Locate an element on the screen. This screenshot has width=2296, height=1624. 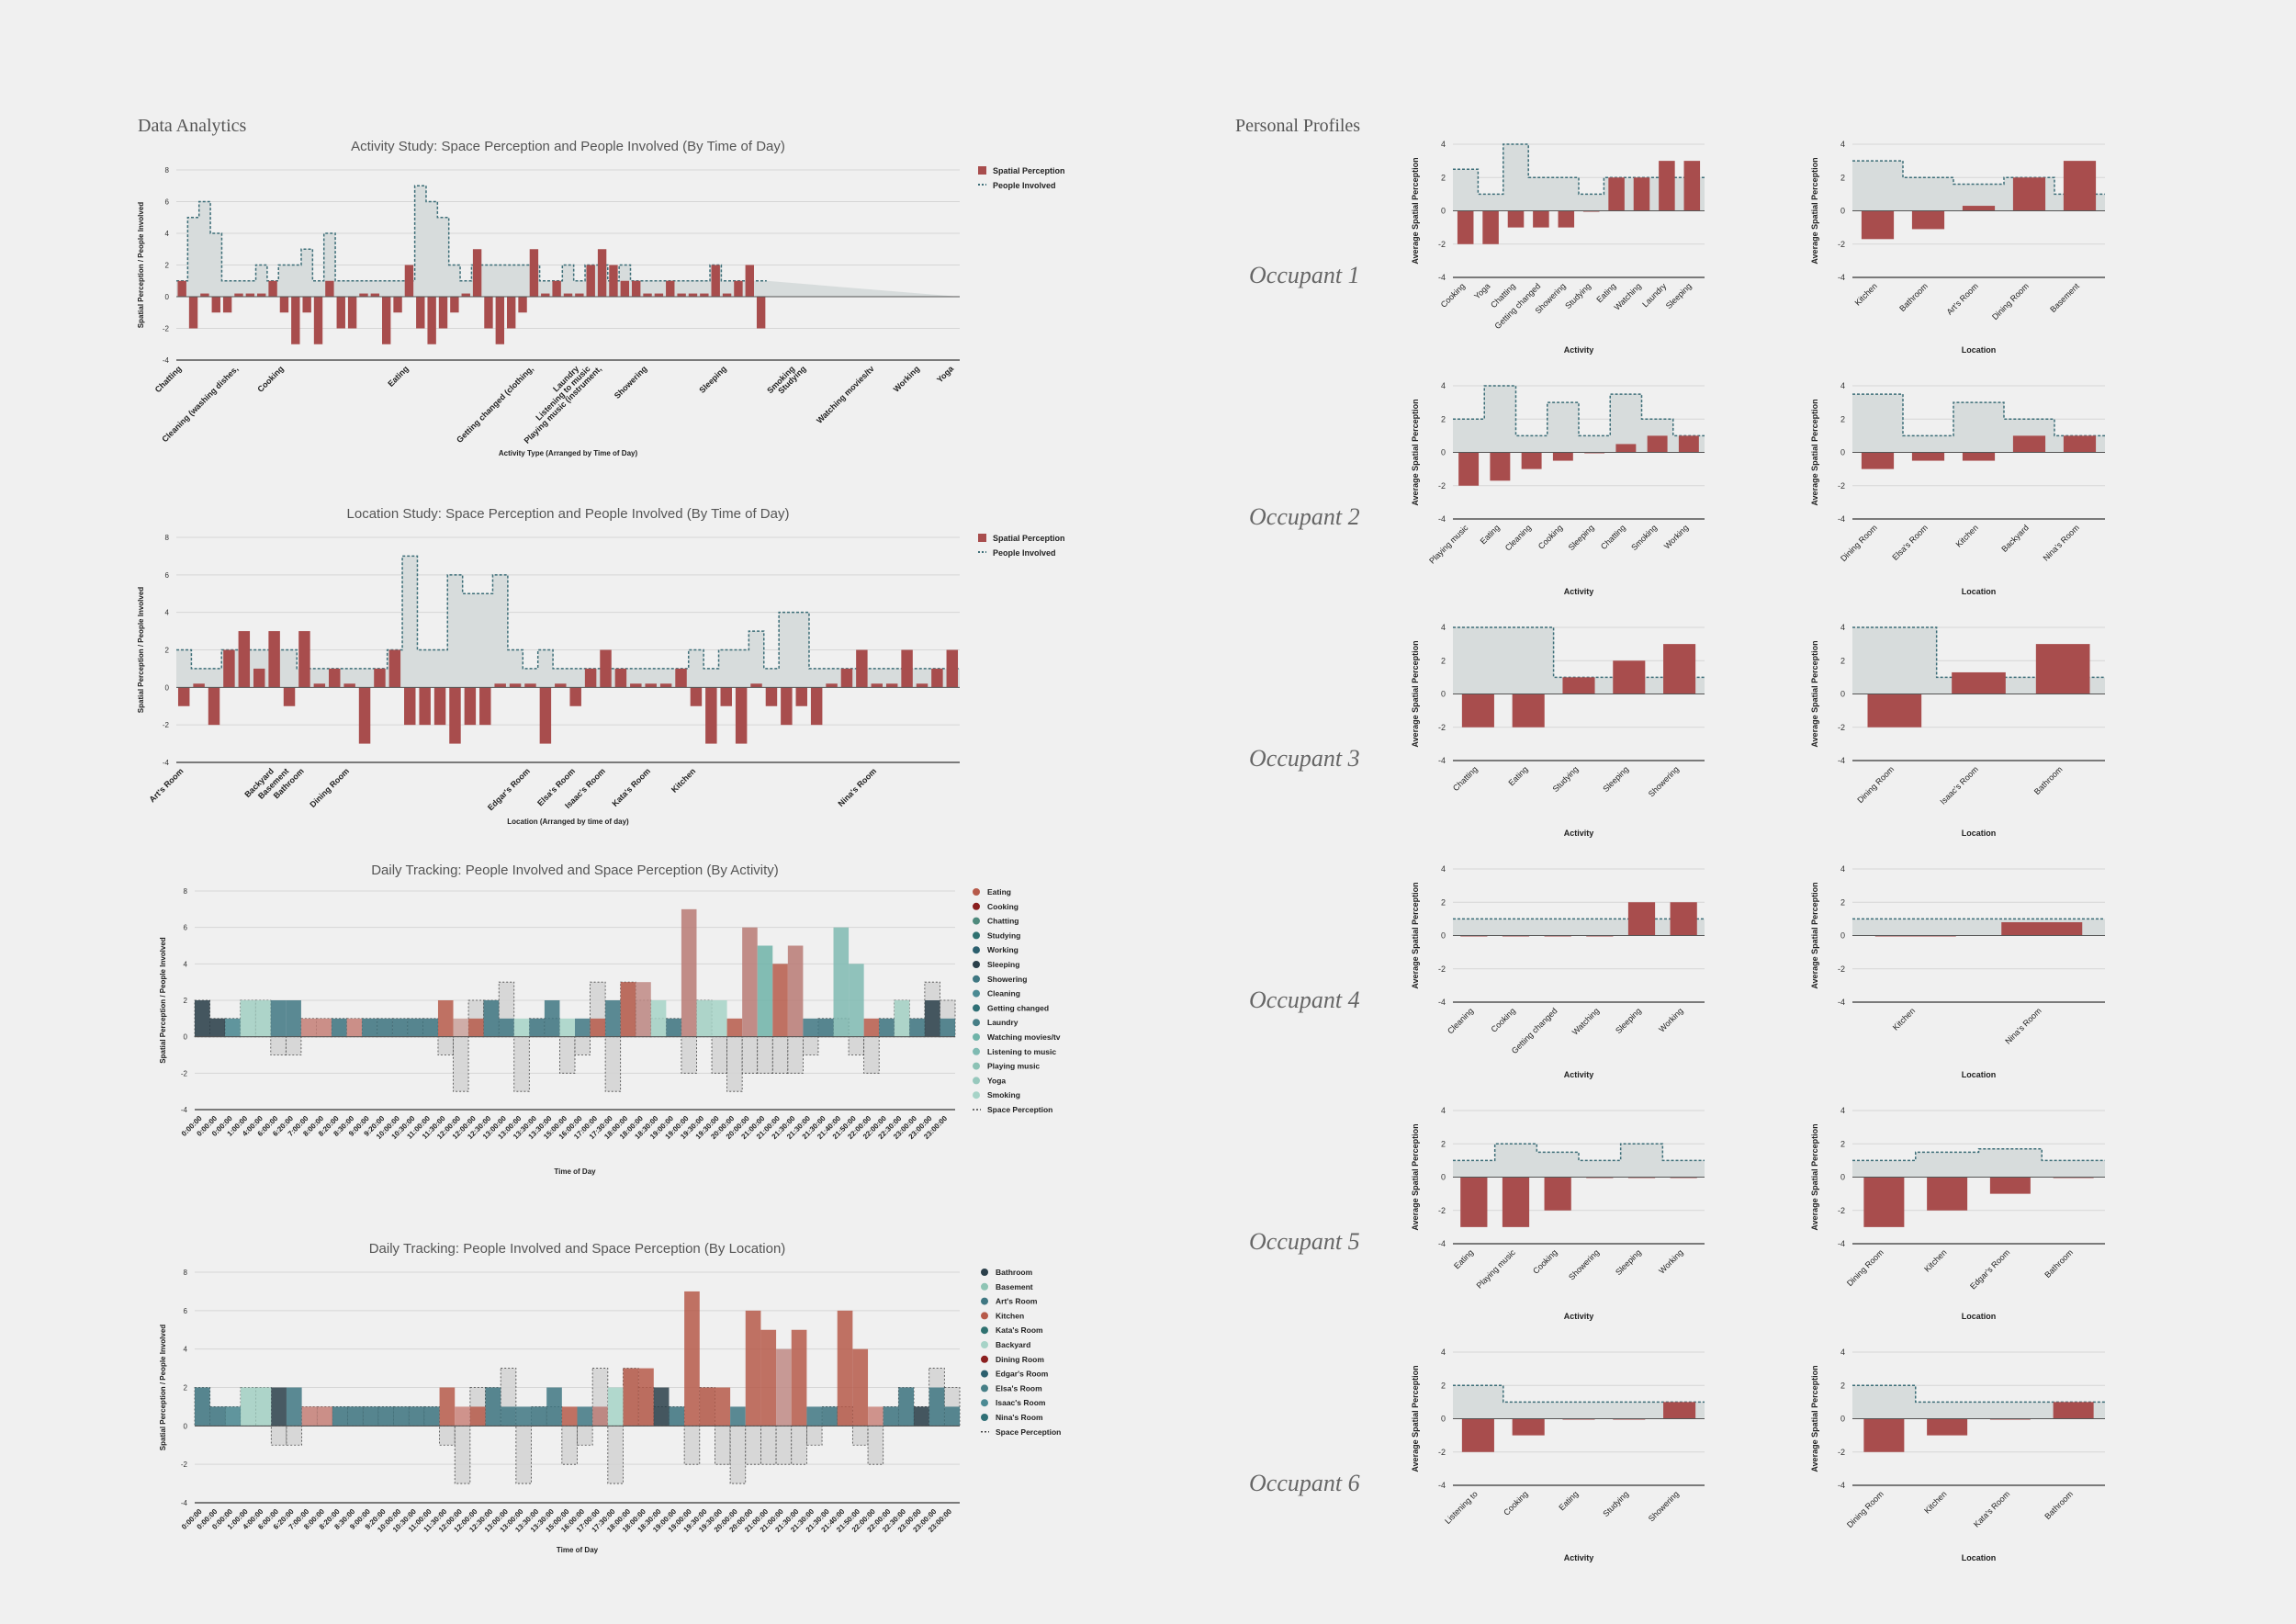
legend-swatch-spatial is located at coordinates (982, 170).